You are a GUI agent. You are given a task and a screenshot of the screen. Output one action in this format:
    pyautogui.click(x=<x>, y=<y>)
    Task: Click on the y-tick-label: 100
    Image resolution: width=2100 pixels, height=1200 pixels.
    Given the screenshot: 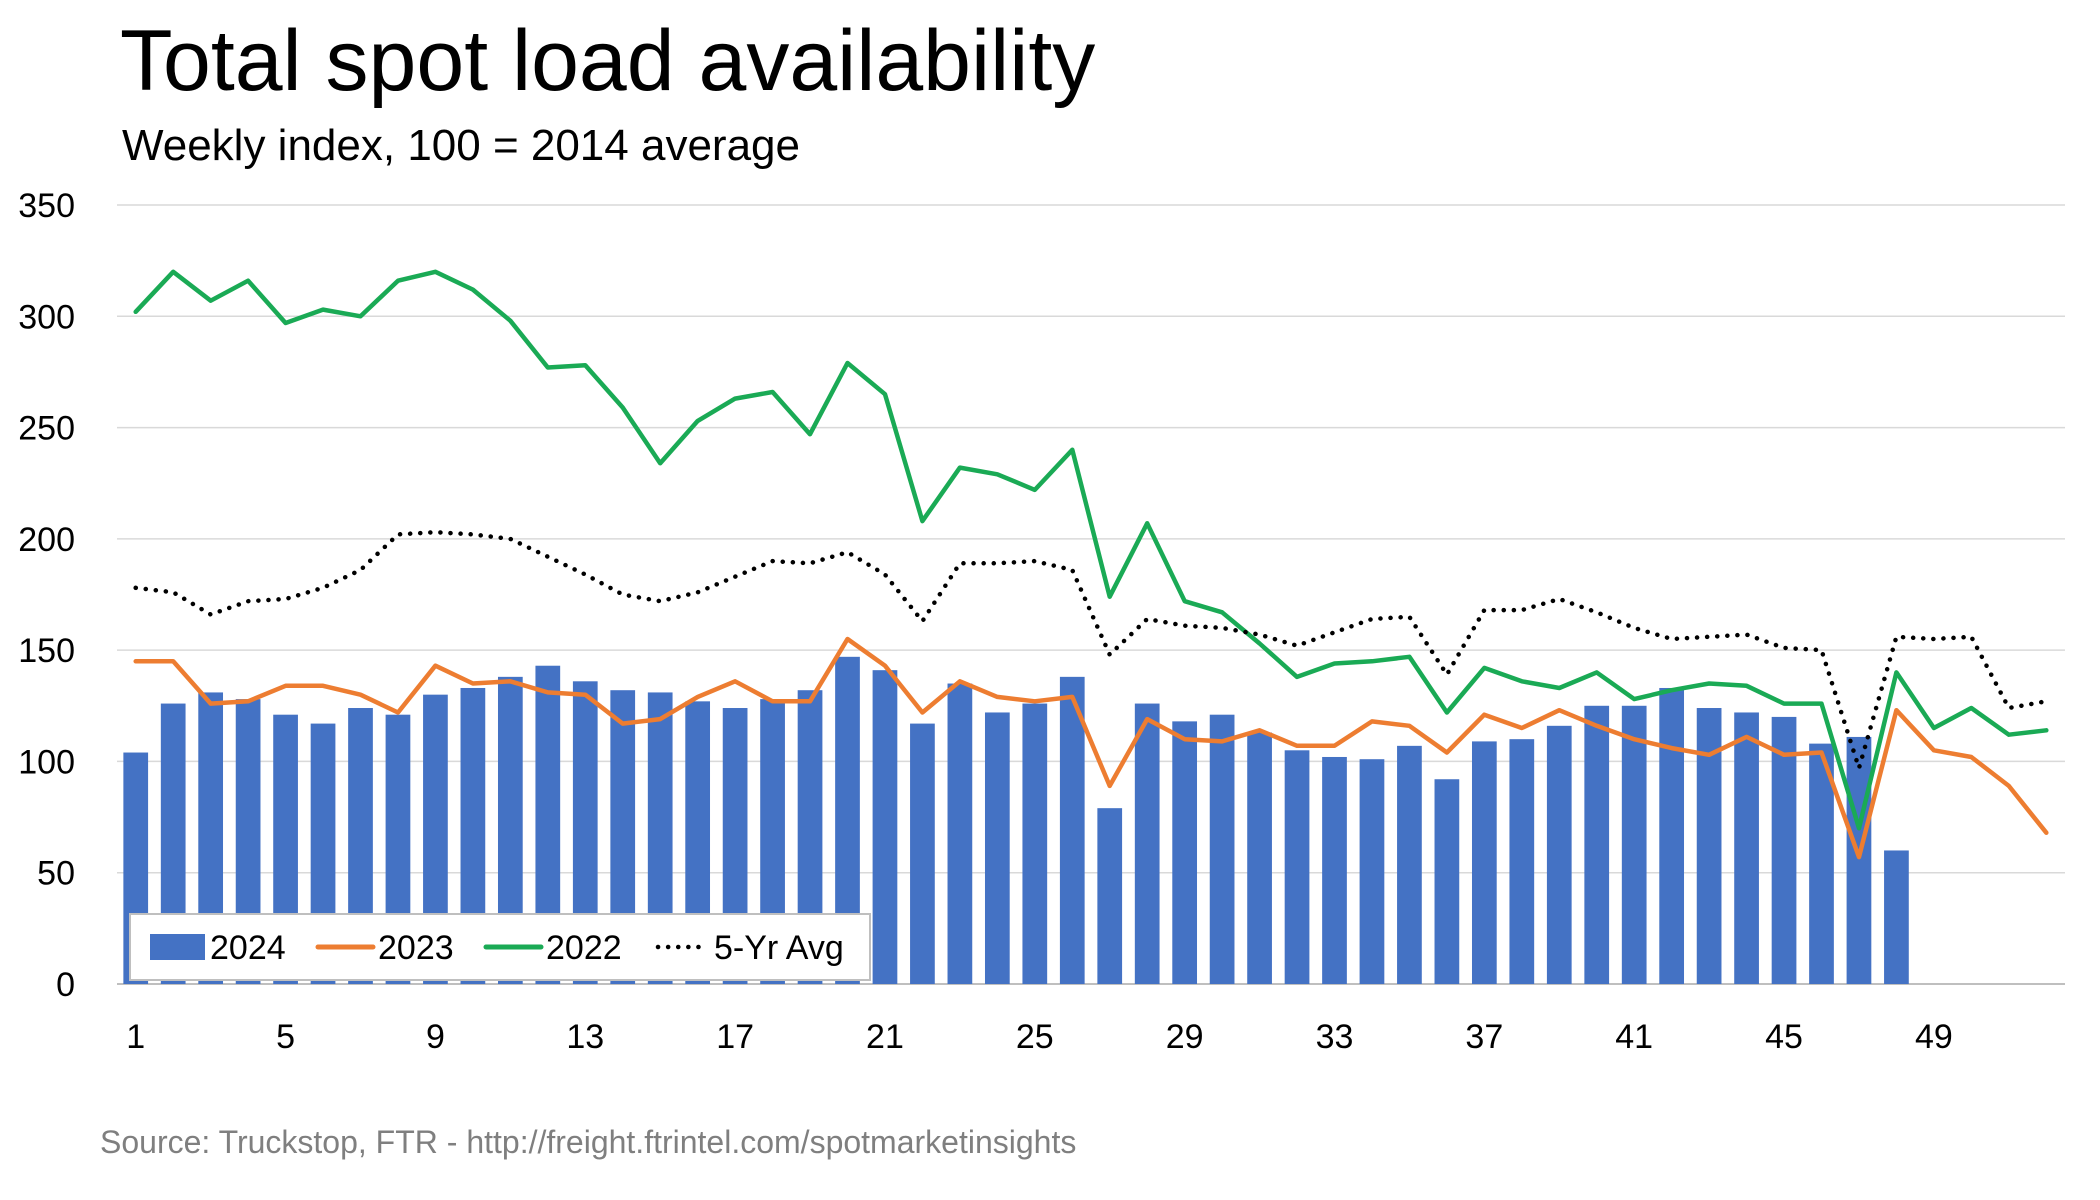 What is the action you would take?
    pyautogui.click(x=46, y=762)
    